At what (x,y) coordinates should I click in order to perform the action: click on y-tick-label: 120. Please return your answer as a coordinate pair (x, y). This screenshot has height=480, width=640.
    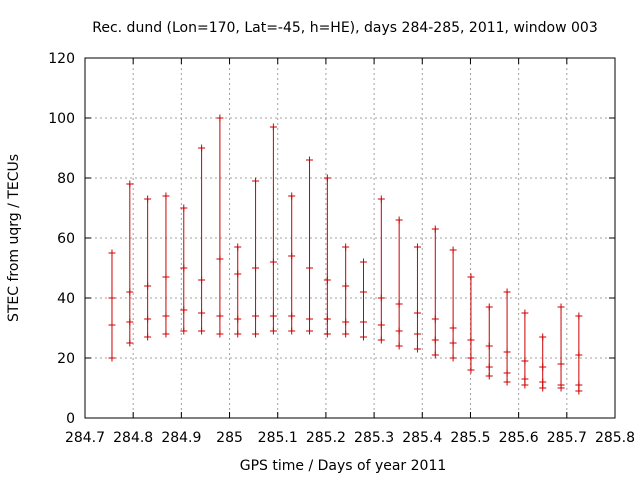
    Looking at the image, I should click on (61, 59).